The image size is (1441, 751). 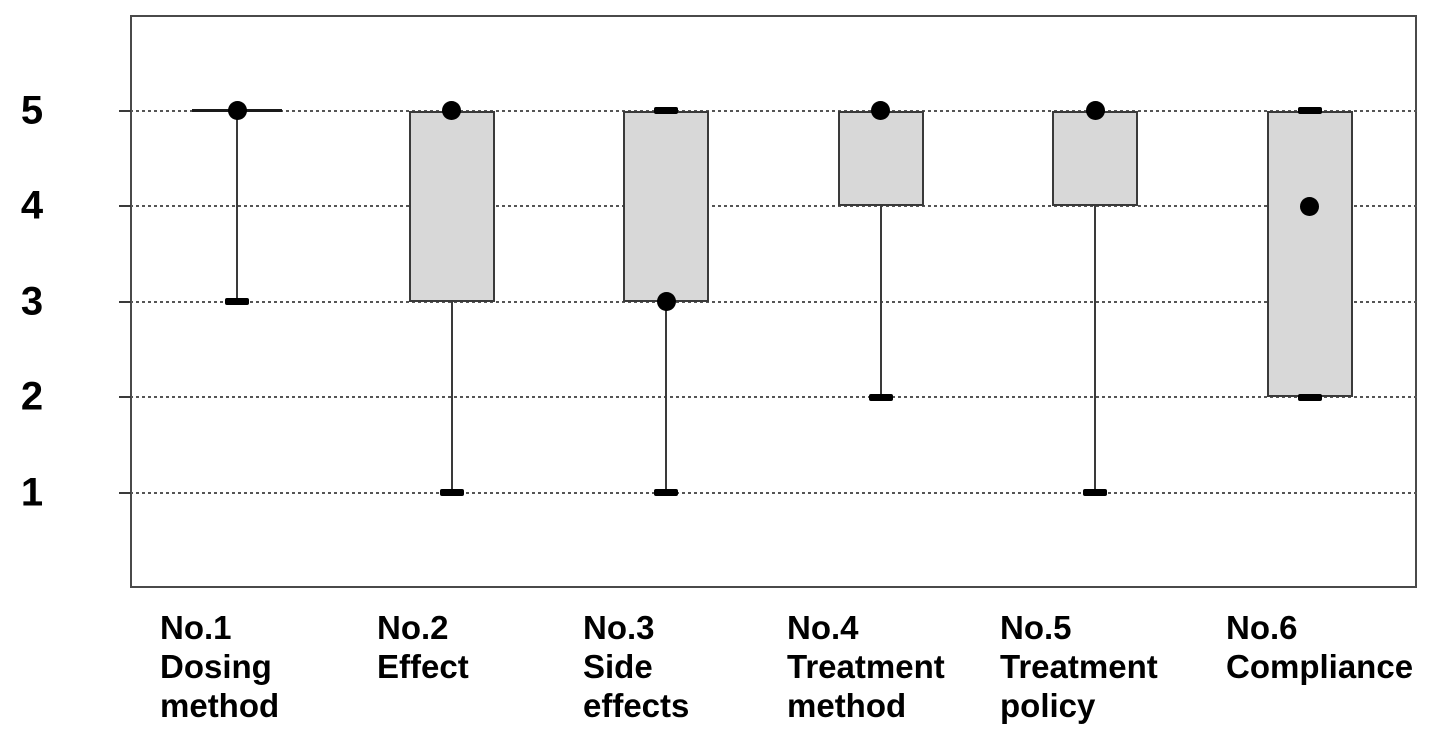 What do you see at coordinates (423, 647) in the screenshot?
I see `category-label: No.2 Effect` at bounding box center [423, 647].